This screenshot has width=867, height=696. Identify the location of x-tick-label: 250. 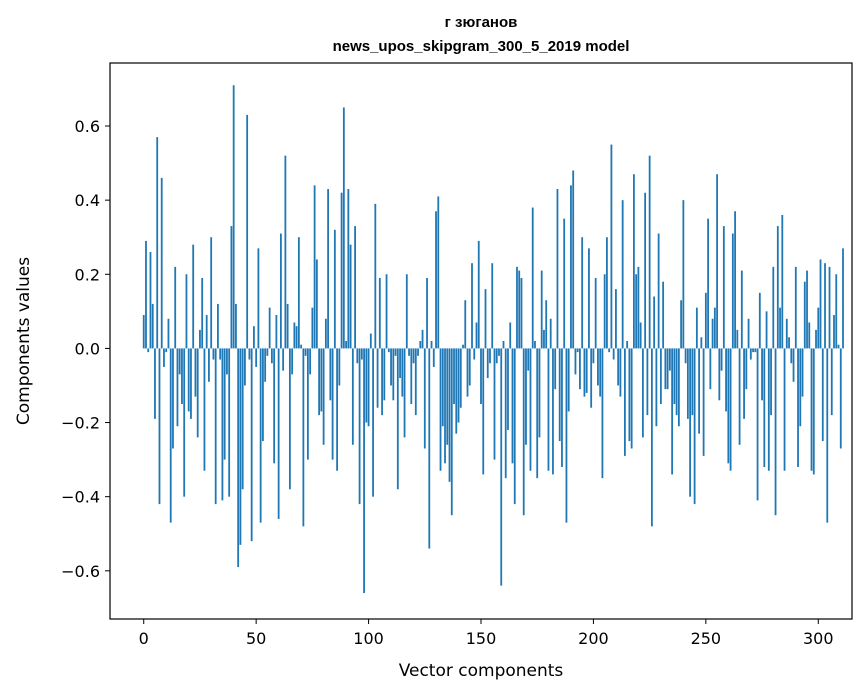
(706, 638).